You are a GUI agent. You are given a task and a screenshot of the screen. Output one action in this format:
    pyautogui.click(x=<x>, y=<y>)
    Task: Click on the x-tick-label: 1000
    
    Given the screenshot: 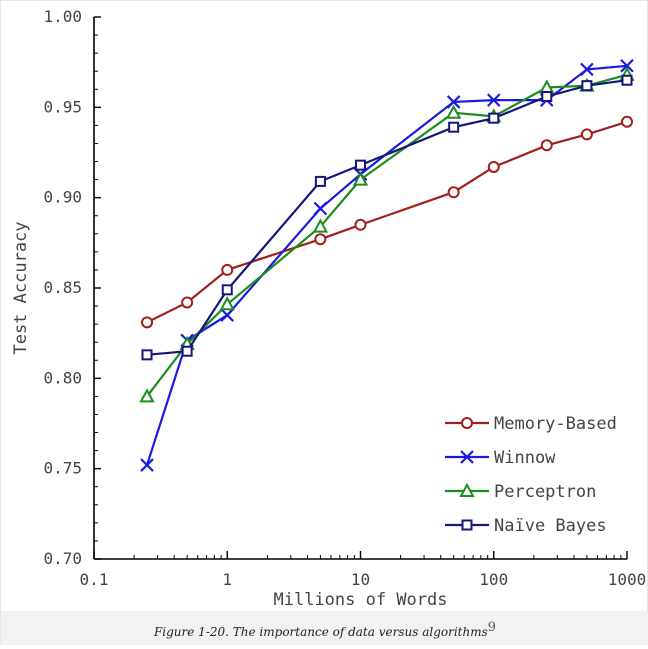 What is the action you would take?
    pyautogui.click(x=627, y=579)
    